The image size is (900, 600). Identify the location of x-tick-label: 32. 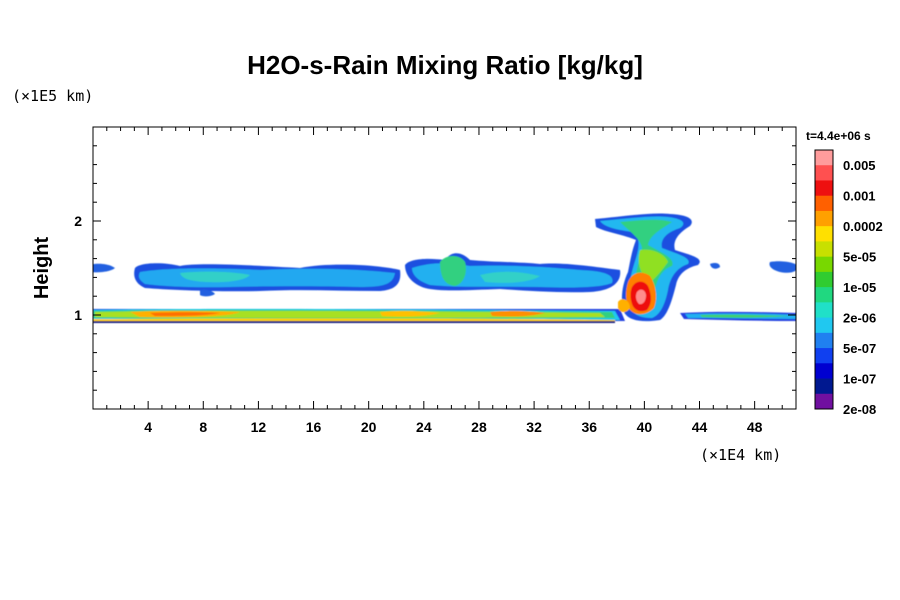
(534, 427).